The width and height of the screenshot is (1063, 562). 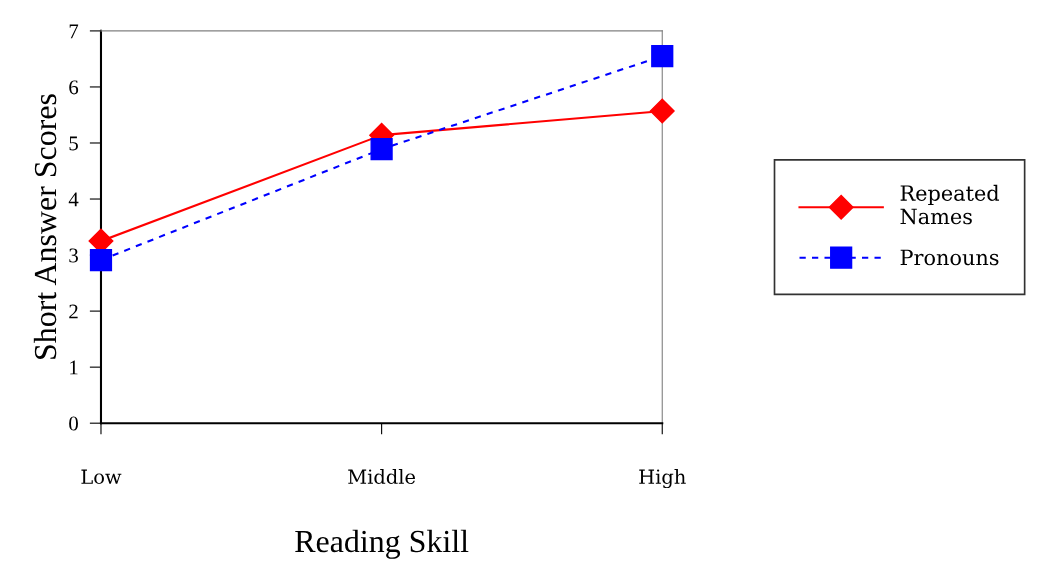 I want to click on x-tick-label: Middle, so click(x=382, y=477).